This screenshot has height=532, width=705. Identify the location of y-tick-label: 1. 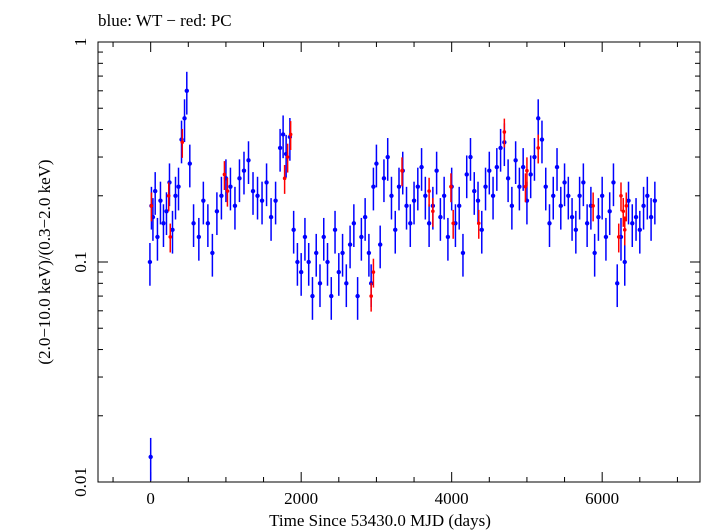
(80, 42).